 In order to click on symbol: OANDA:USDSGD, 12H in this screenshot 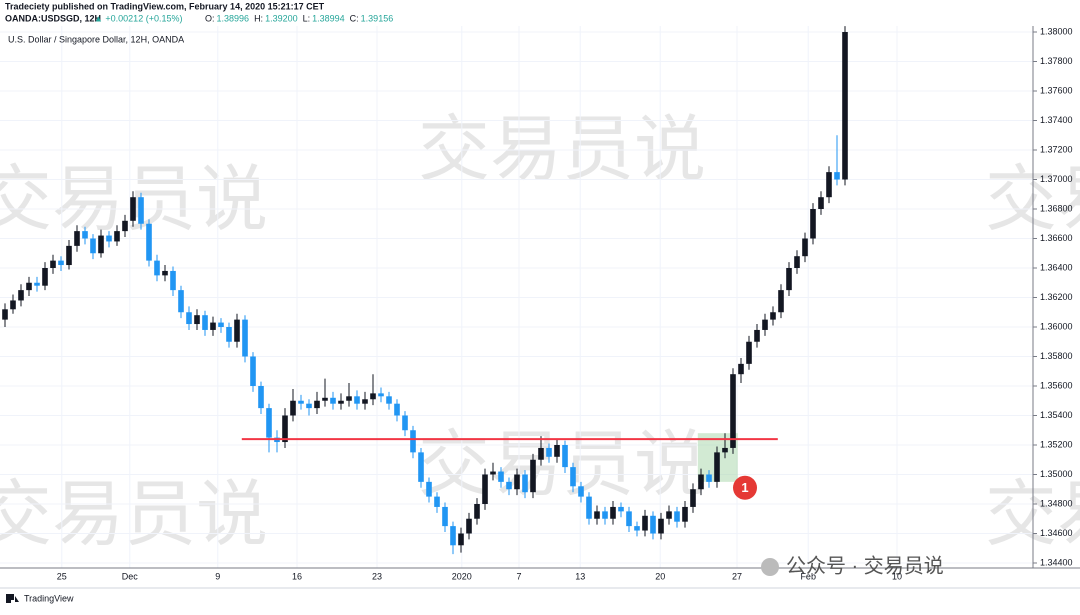, I will do `click(53, 18)`.